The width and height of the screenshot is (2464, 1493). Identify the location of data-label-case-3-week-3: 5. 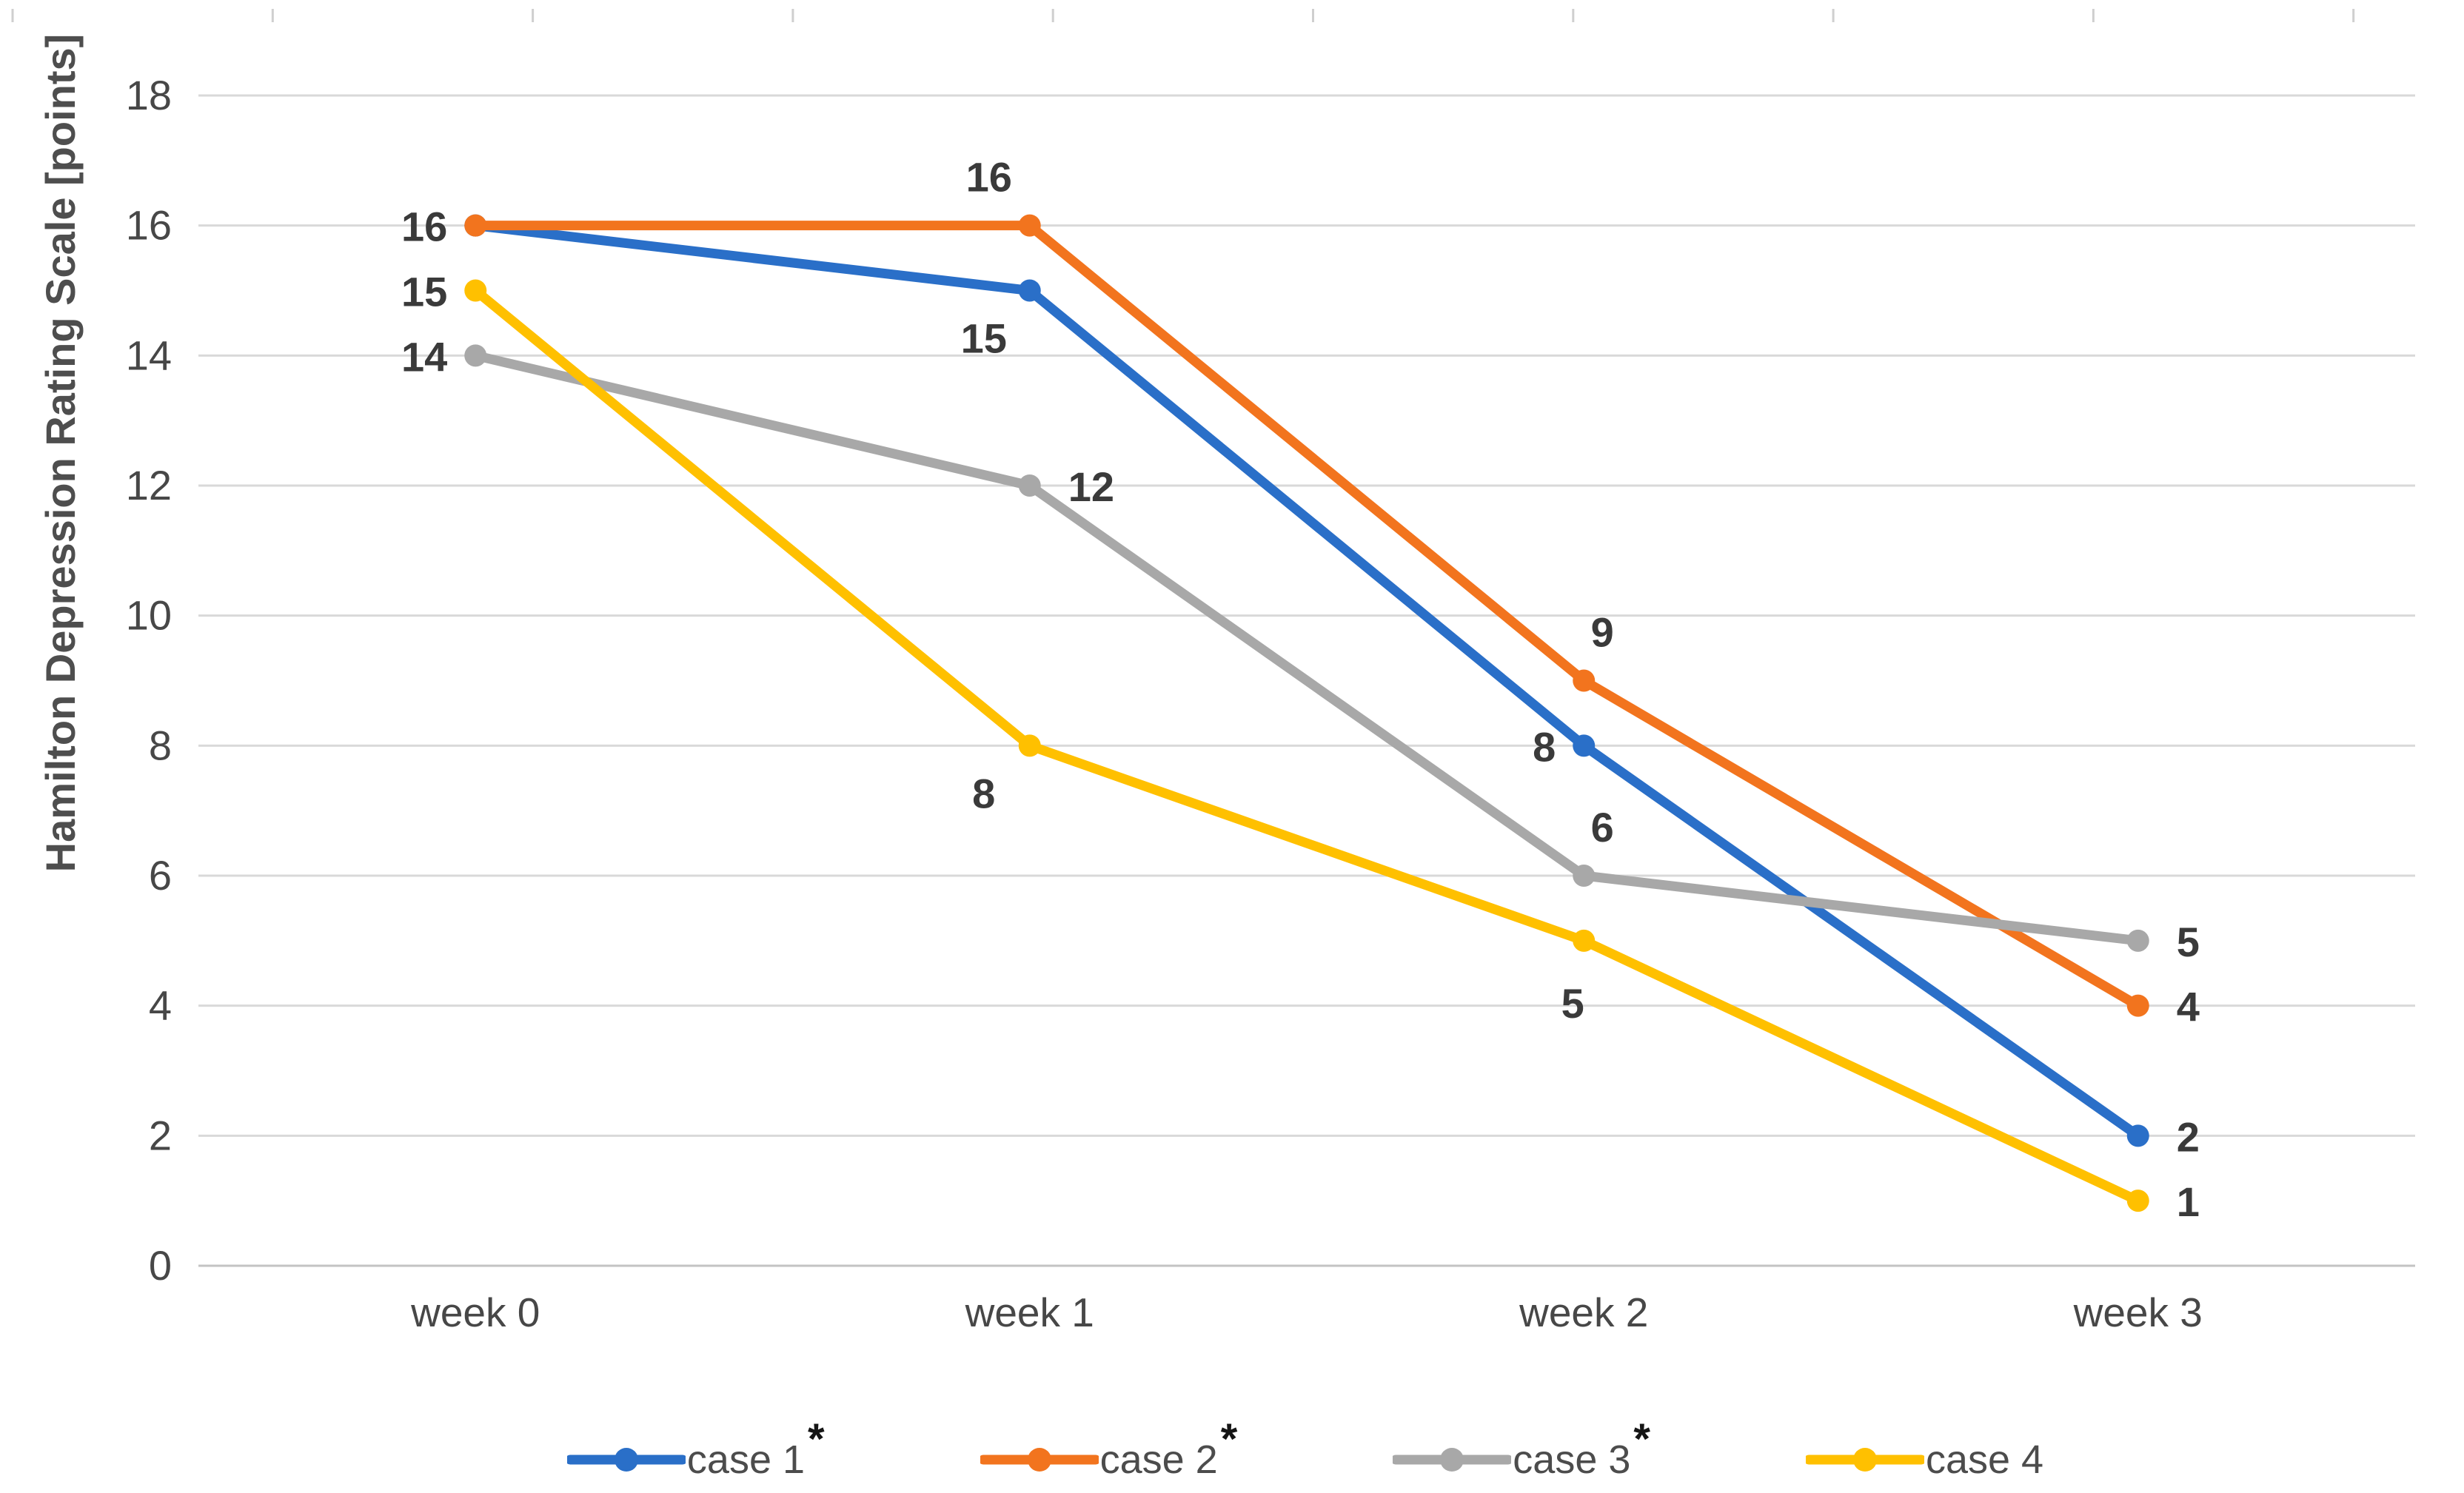
(2188, 942).